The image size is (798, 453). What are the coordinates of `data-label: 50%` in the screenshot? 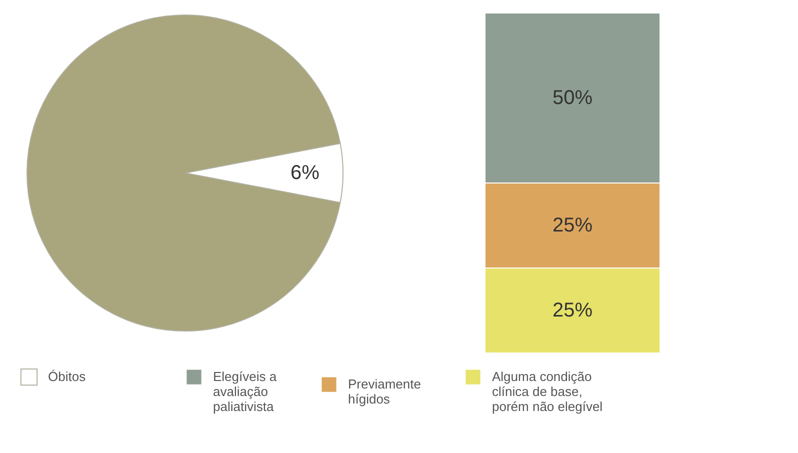 It's located at (572, 98).